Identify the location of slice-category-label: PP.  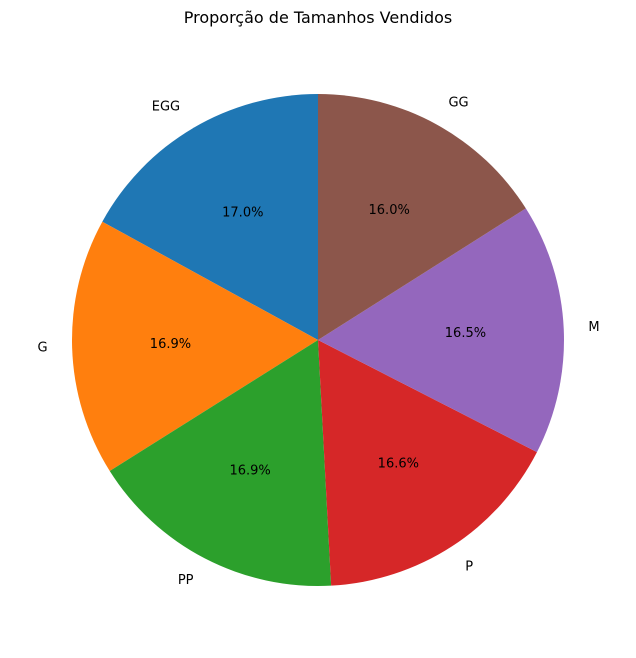
(186, 580).